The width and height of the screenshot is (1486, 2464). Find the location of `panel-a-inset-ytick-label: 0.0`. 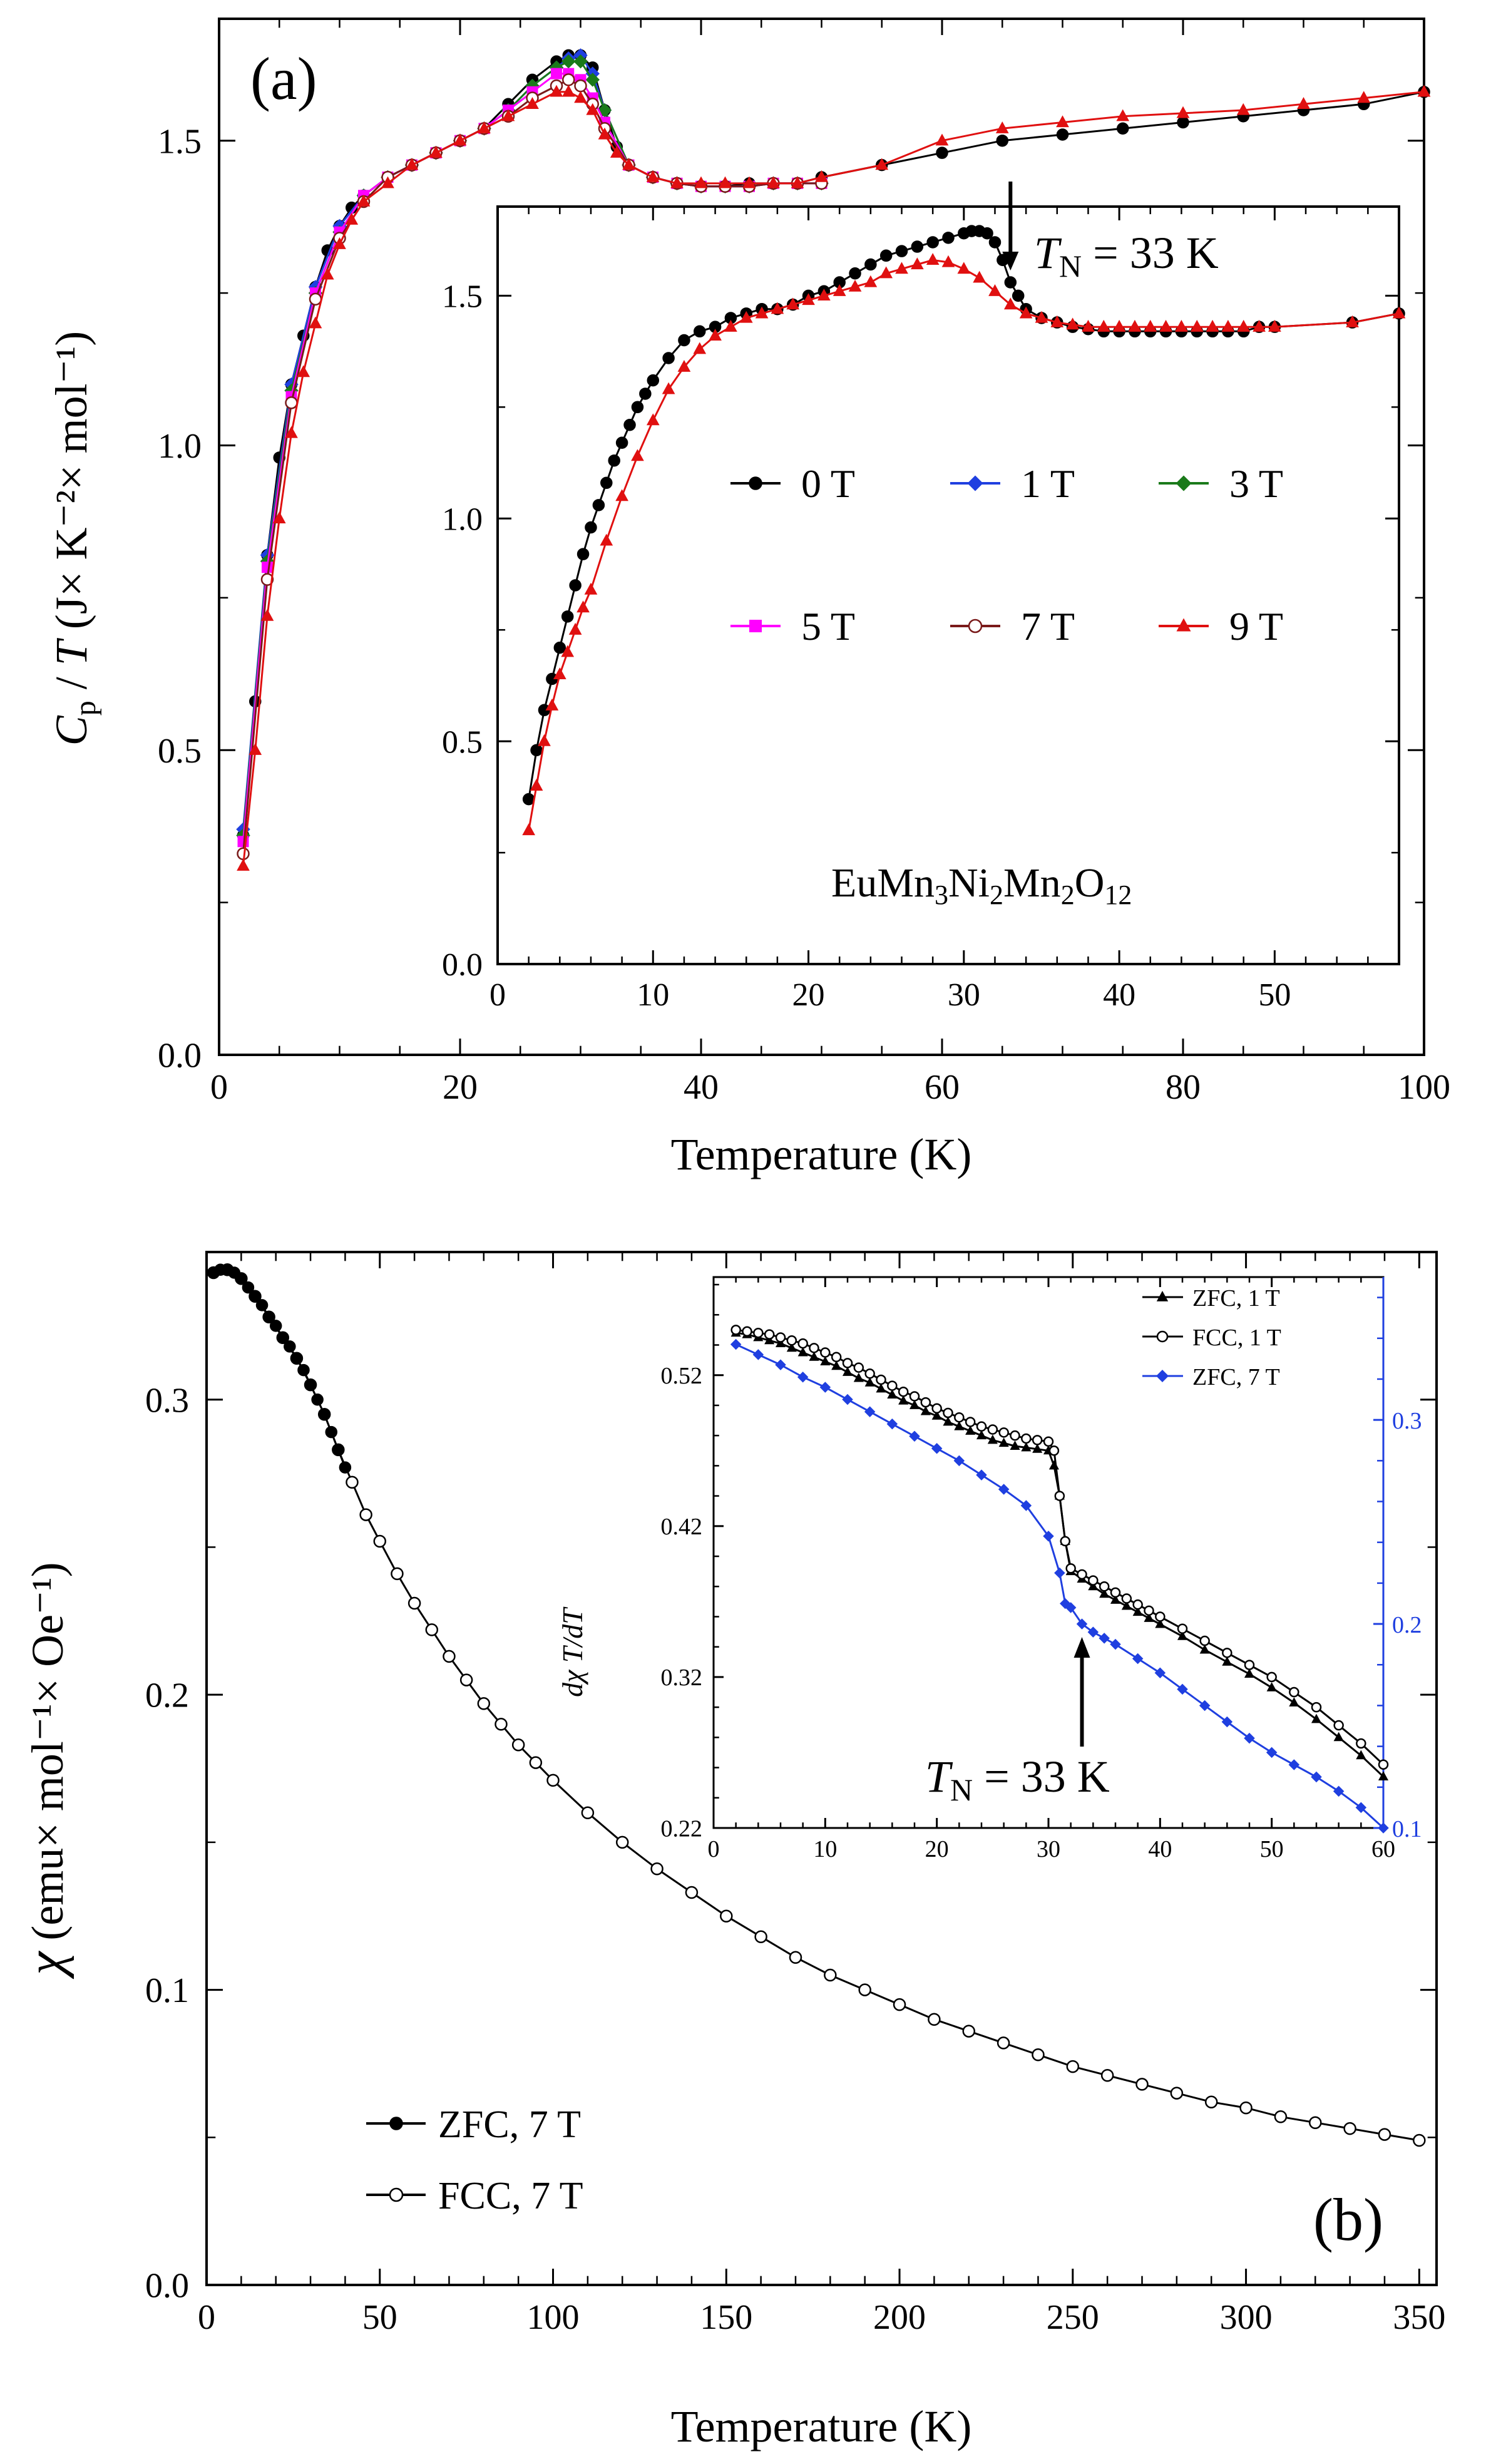

panel-a-inset-ytick-label: 0.0 is located at coordinates (462, 965).